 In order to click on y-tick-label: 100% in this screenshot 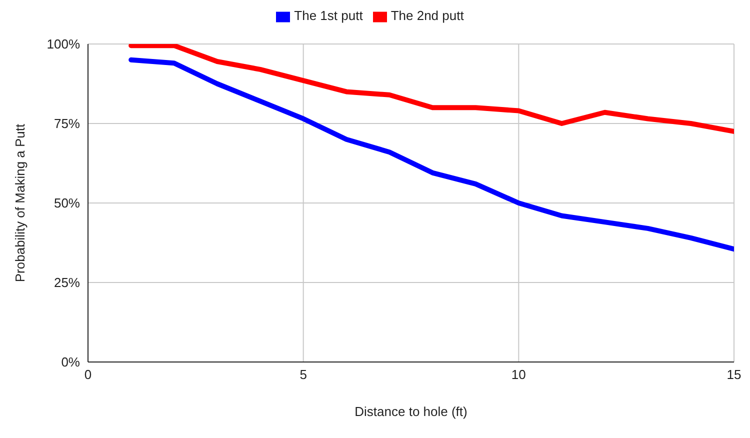, I will do `click(63, 44)`.